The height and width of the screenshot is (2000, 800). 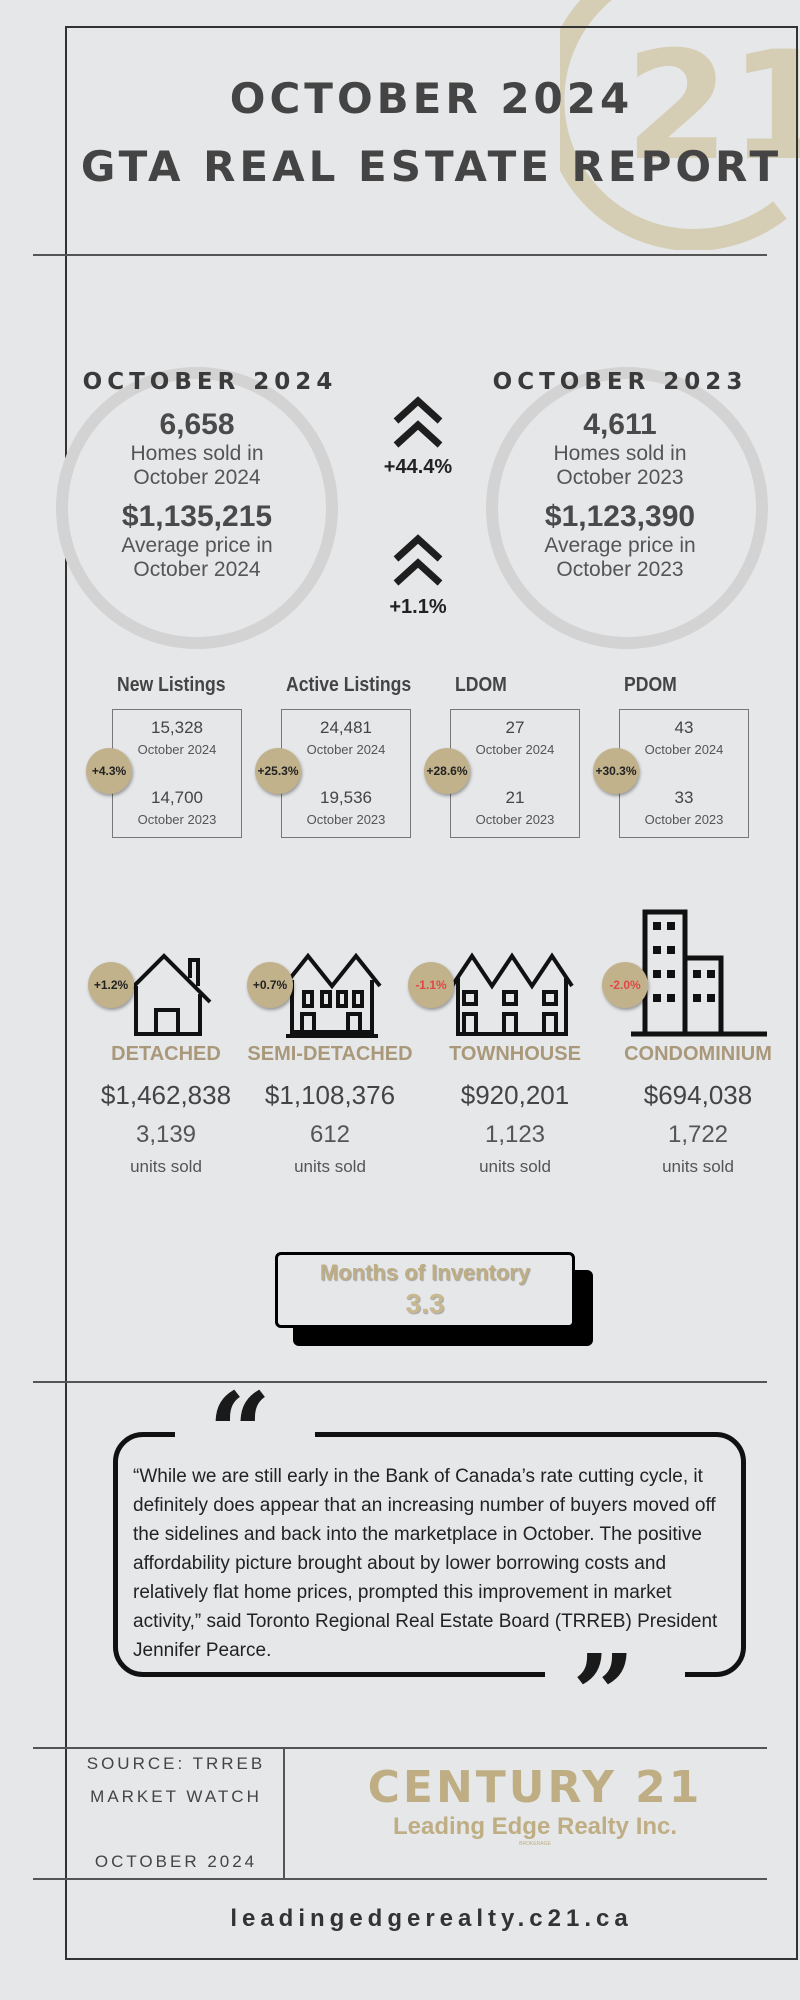 I want to click on property-type-column: TOWNHOUSE $920,201 1,123 units sold, so click(x=515, y=1110).